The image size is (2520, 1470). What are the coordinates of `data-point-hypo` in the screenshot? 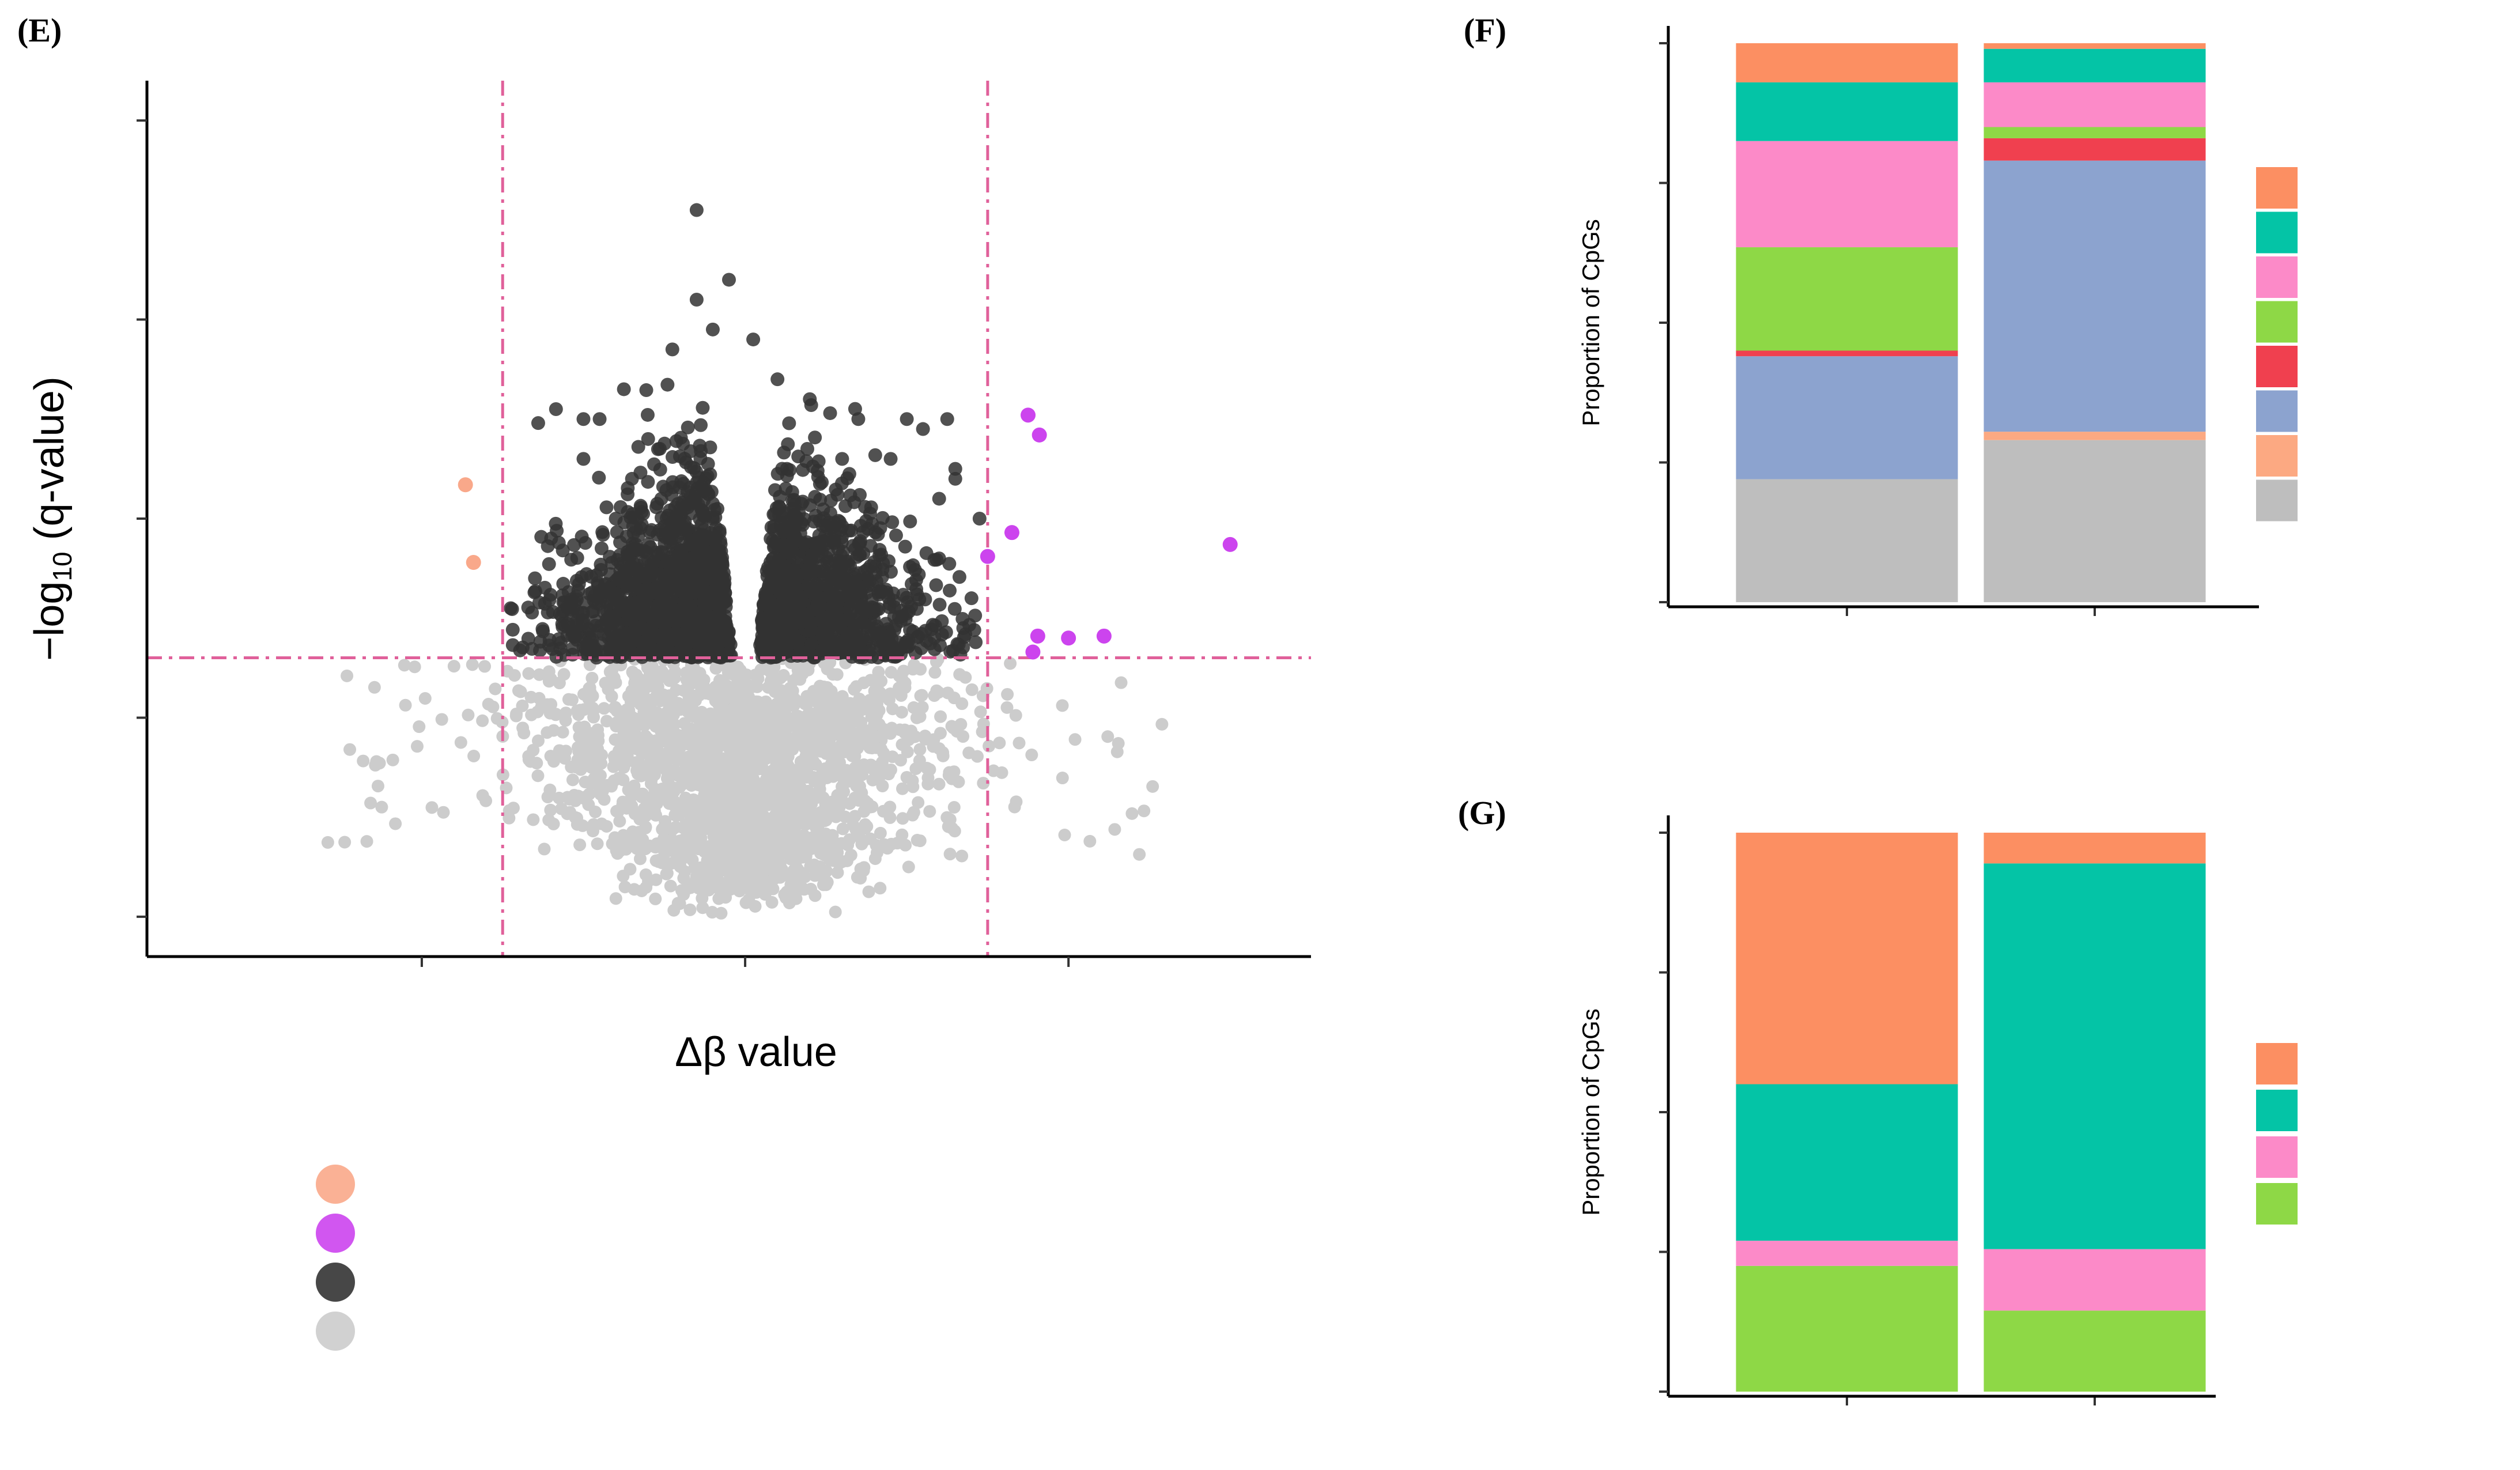 It's located at (473, 562).